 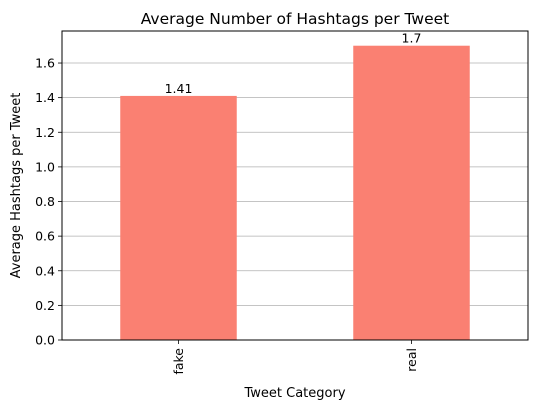 What do you see at coordinates (45, 201) in the screenshot?
I see `y-tick-label: 0.8` at bounding box center [45, 201].